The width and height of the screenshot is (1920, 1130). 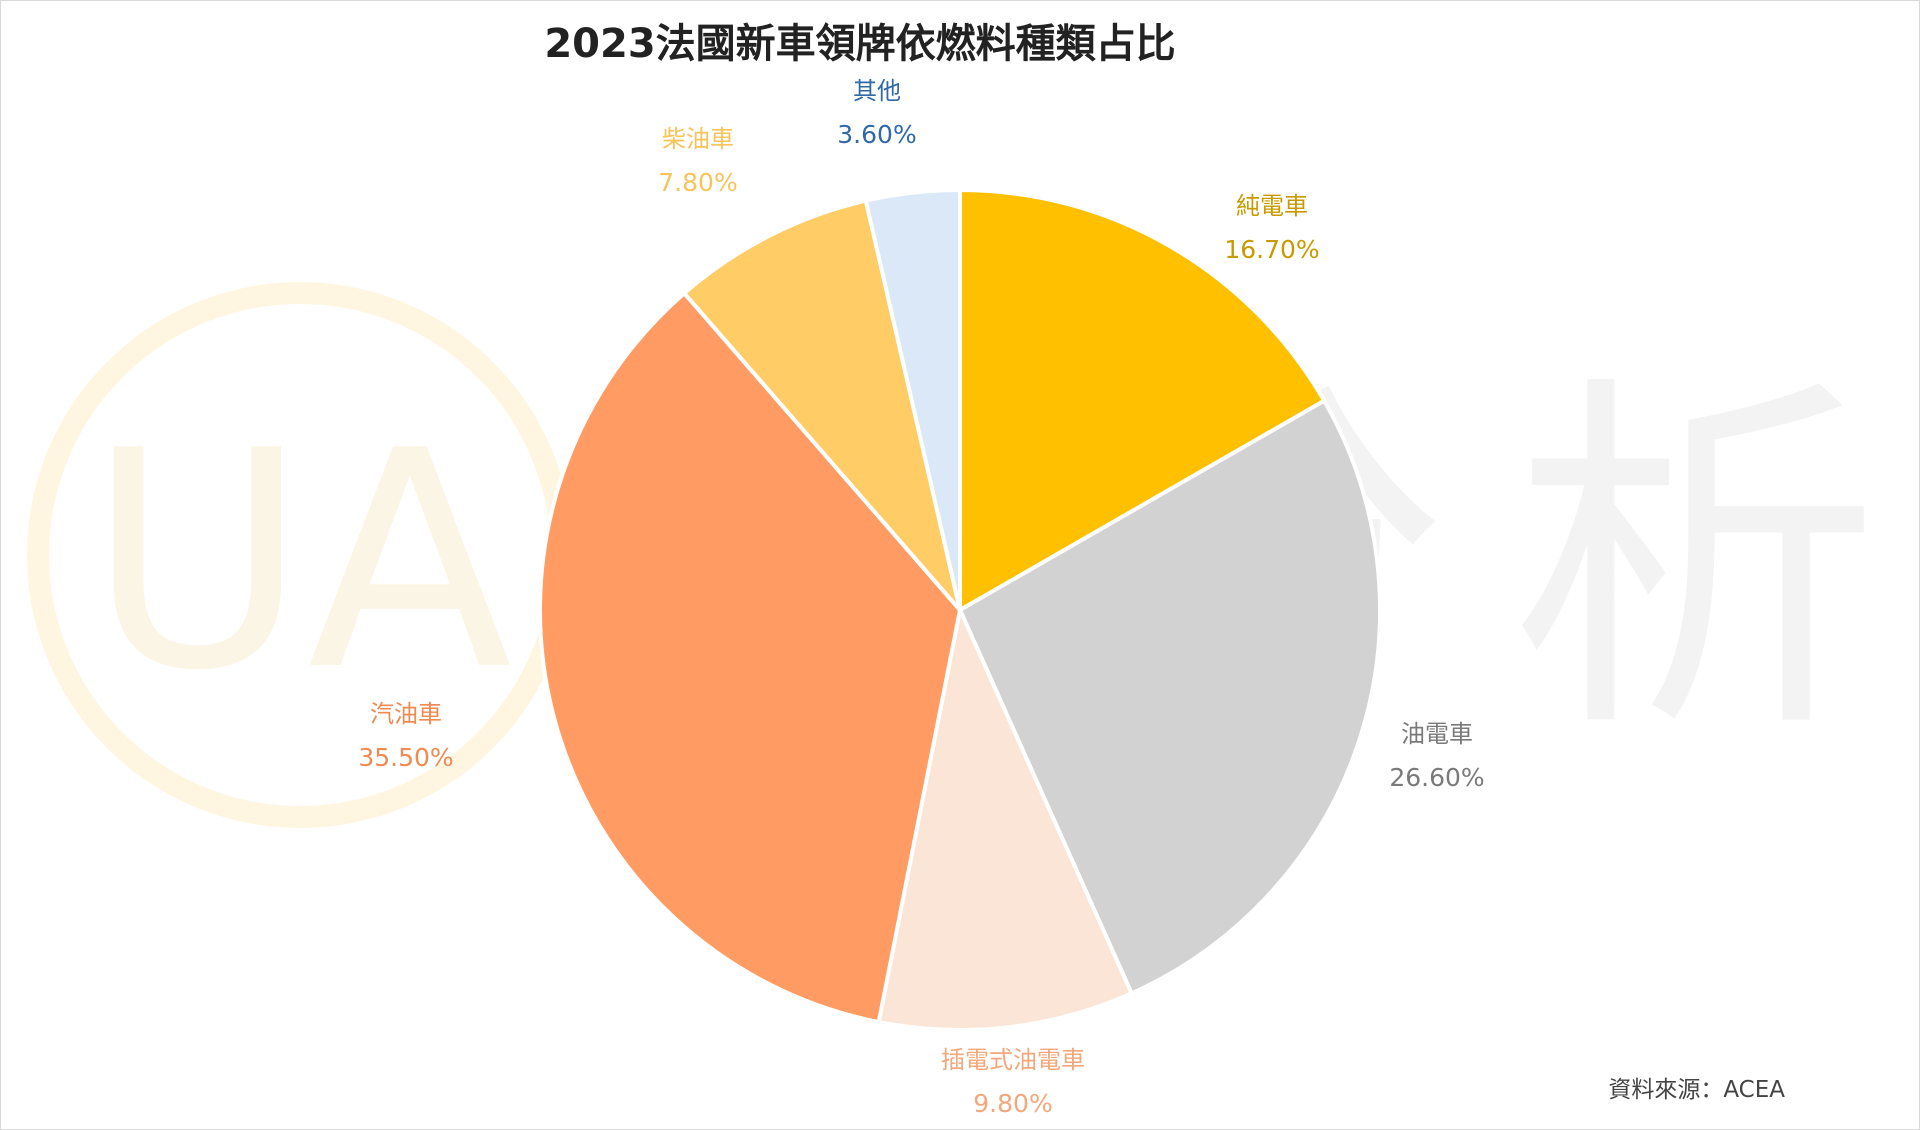 What do you see at coordinates (405, 757) in the screenshot?
I see `slice-value-4: 35.50%` at bounding box center [405, 757].